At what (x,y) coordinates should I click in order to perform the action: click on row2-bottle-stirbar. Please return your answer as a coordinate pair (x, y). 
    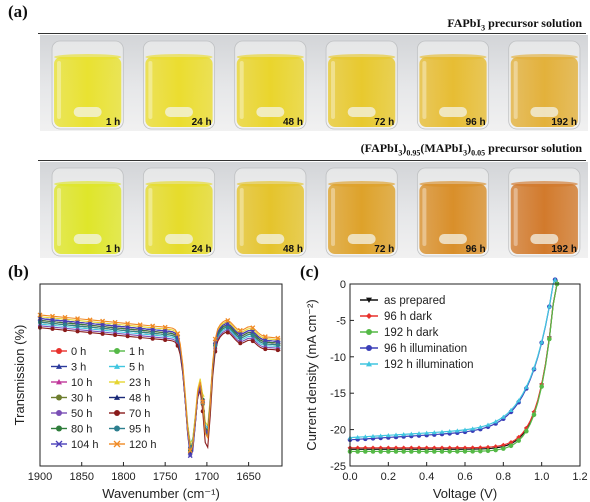
    Looking at the image, I should click on (270, 239).